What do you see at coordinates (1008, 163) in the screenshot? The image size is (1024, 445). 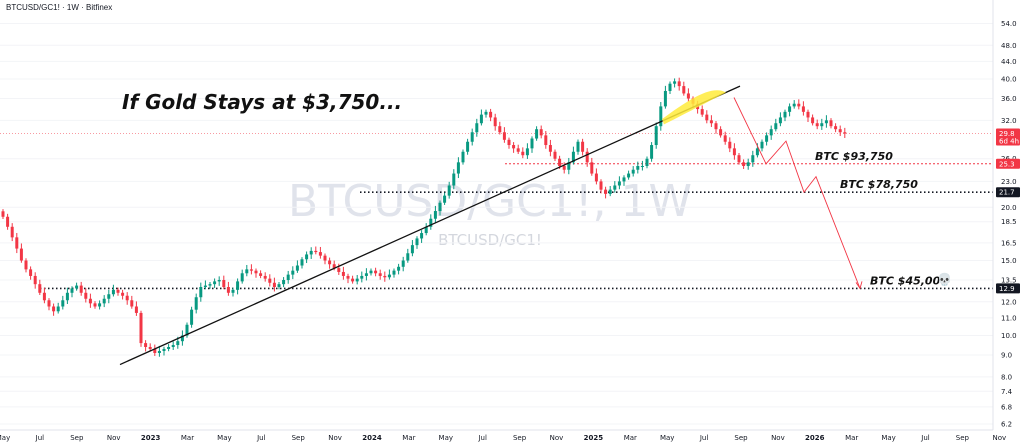 I see `price-tag: 25.3` at bounding box center [1008, 163].